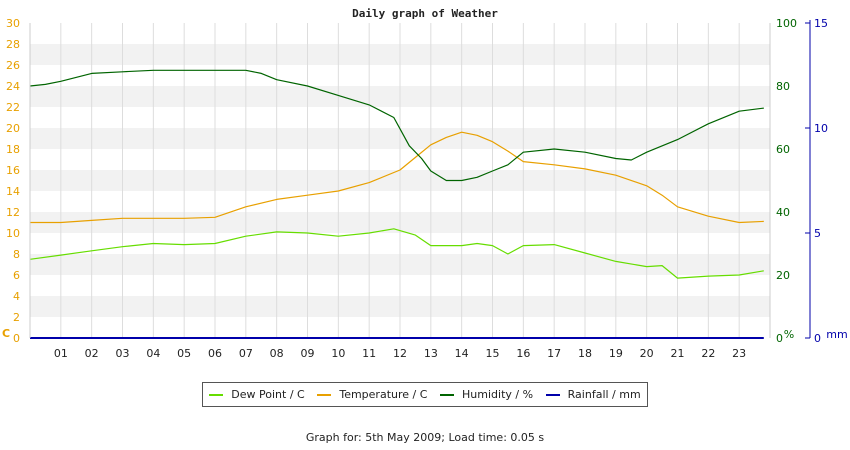 This screenshot has height=450, width=850. I want to click on x-tick-label: 01, so click(61, 353).